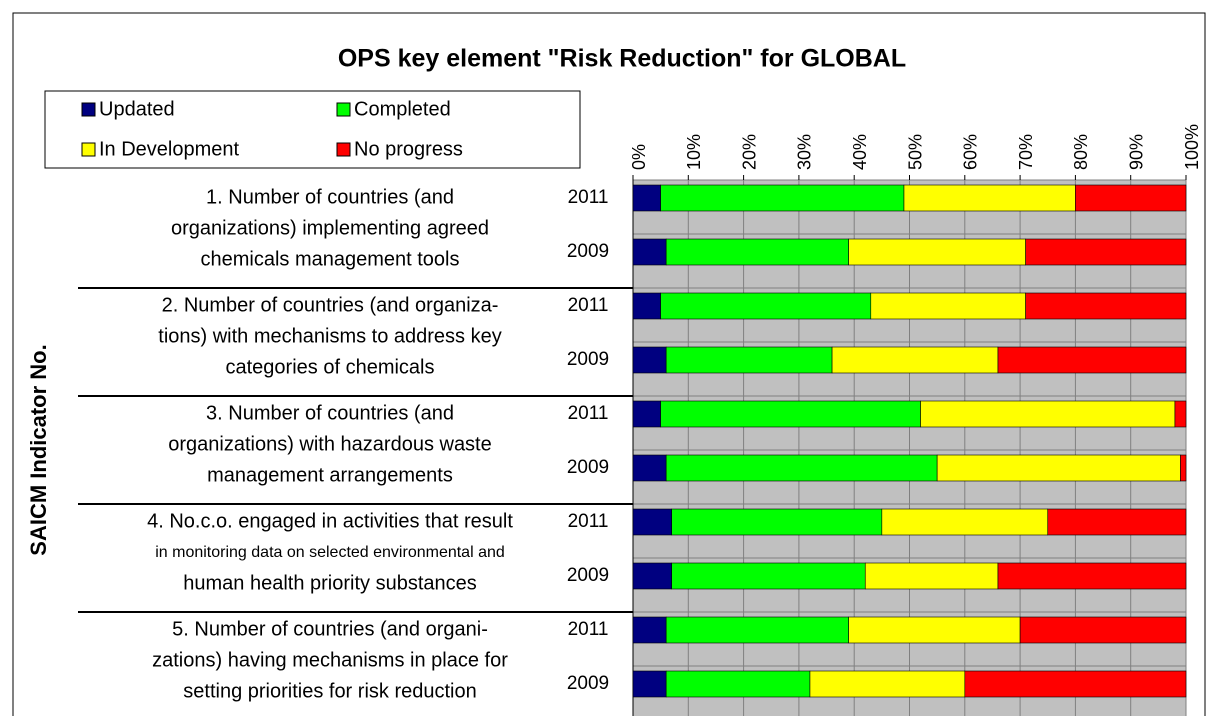  What do you see at coordinates (1081, 152) in the screenshot?
I see `x-tick-label: 80%` at bounding box center [1081, 152].